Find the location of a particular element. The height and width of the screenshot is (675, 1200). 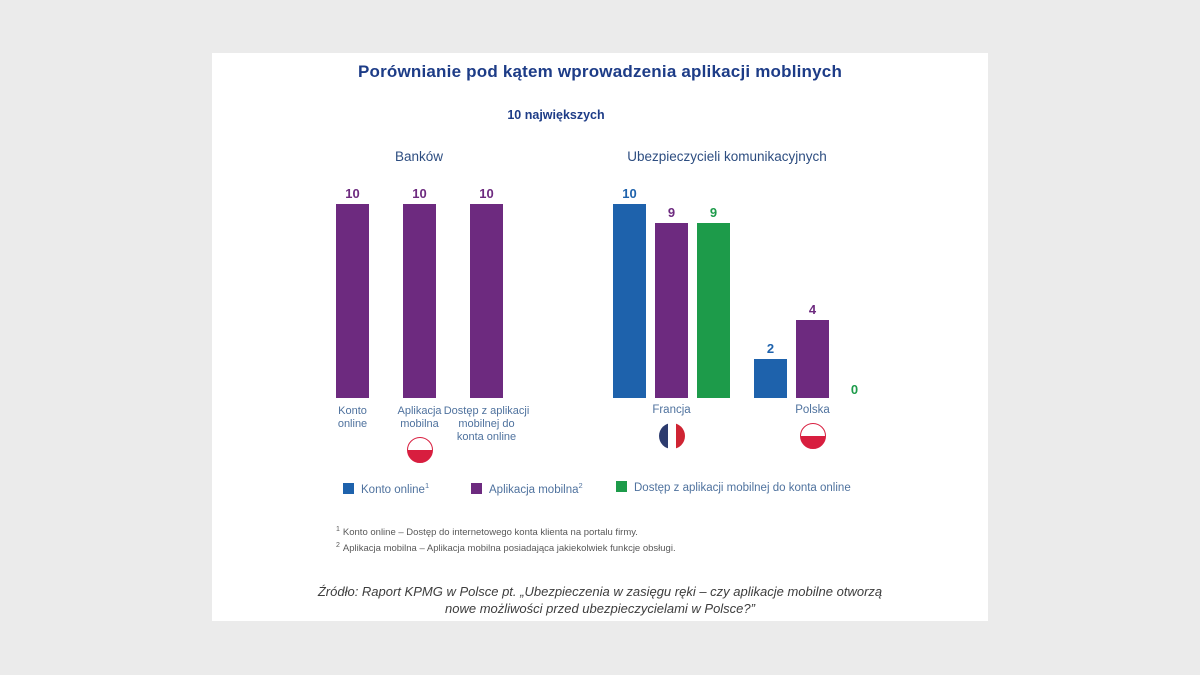

group-header-insurers: Ubezpieczycieli komunikacyjnych is located at coordinates (727, 156).